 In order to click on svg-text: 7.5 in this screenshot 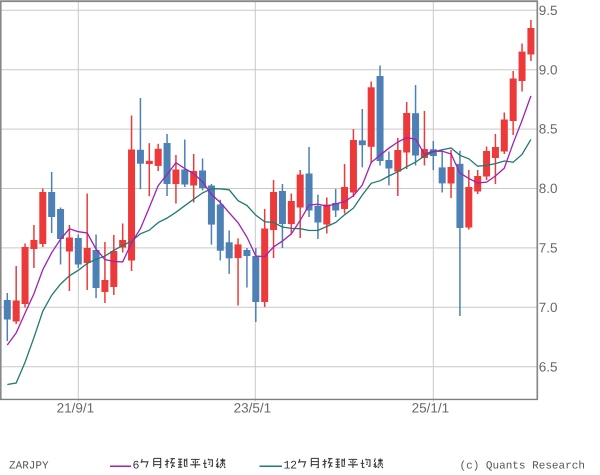, I will do `click(548, 248)`.